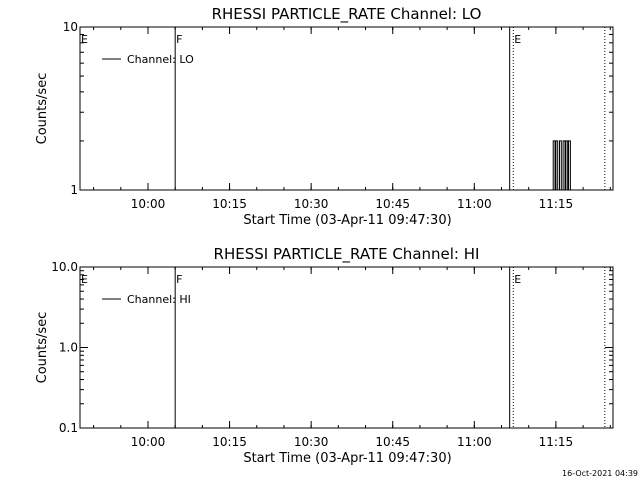  Describe the element at coordinates (70, 27) in the screenshot. I see `chart-1-y-tick-label: 10` at that location.